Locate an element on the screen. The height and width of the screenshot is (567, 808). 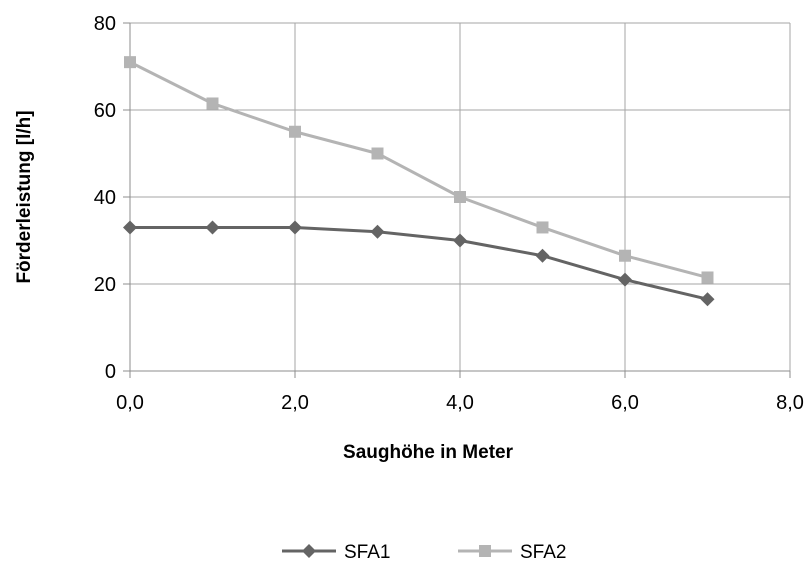
y-tick-label: 20 is located at coordinates (105, 285).